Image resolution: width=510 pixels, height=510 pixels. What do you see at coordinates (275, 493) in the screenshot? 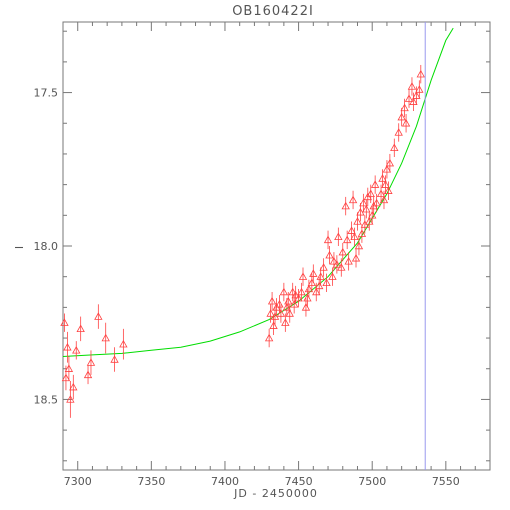
I see `x-axis-label: JD - 2450000` at bounding box center [275, 493].